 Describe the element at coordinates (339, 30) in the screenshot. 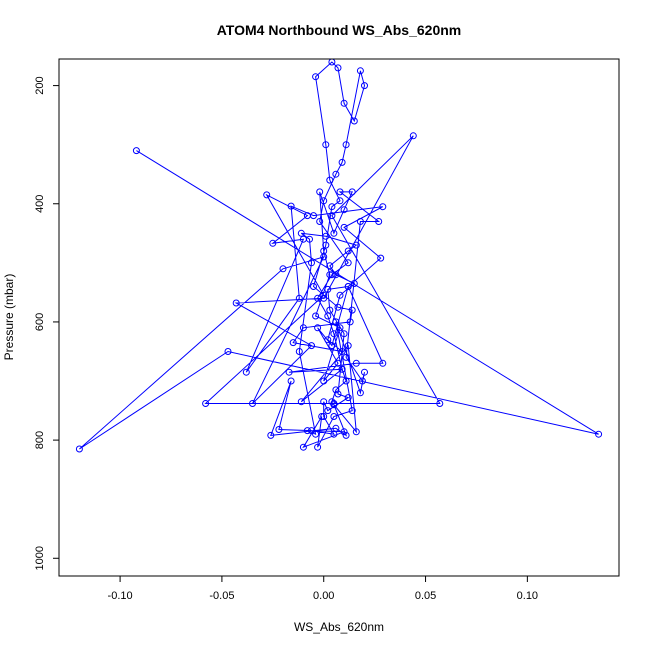

I see `chart-title: ATOM4 Northbound WS_Abs_620nm` at that location.